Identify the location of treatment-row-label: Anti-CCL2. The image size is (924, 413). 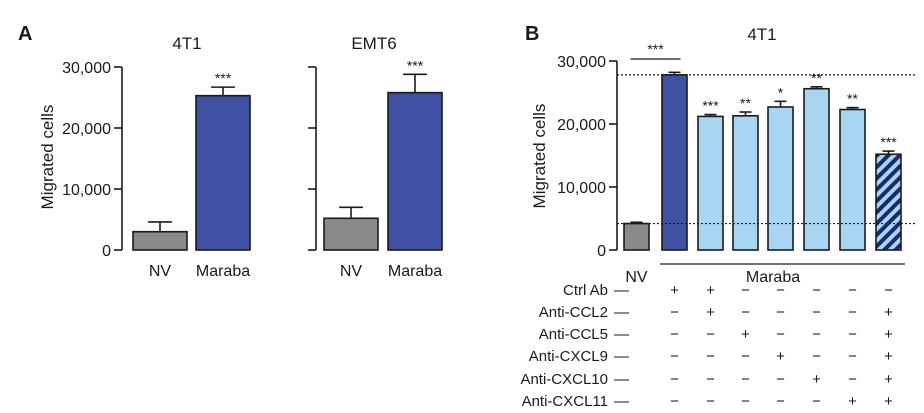
(573, 312).